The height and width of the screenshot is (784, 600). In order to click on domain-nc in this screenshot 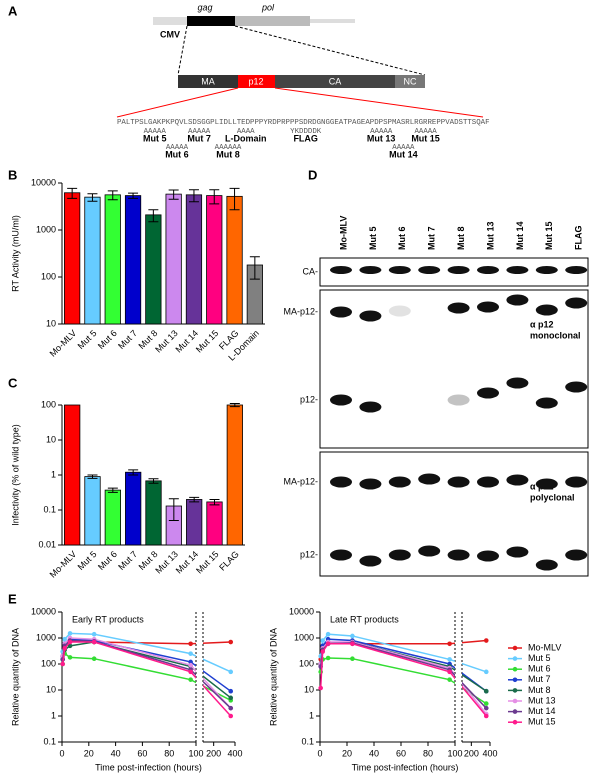, I will do `click(410, 81)`.